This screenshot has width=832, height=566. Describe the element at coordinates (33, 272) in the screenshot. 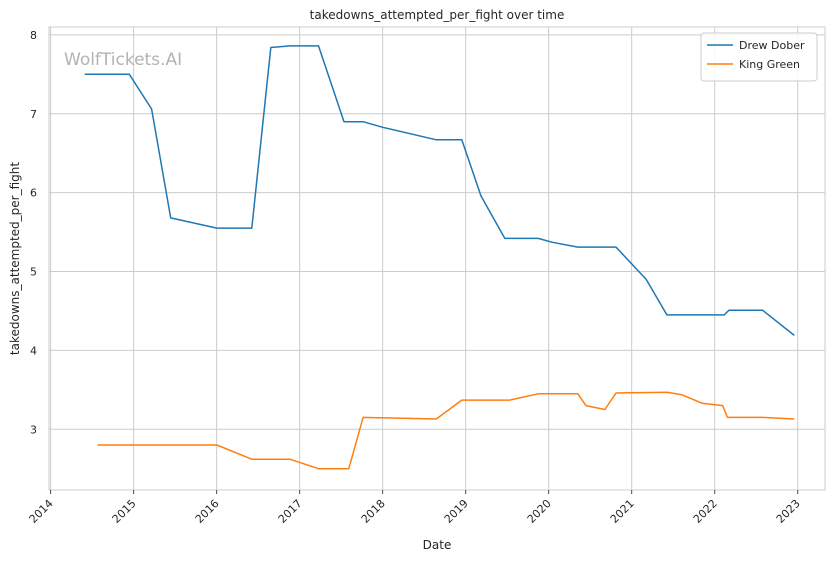

I see `y-tick-label: 5` at that location.